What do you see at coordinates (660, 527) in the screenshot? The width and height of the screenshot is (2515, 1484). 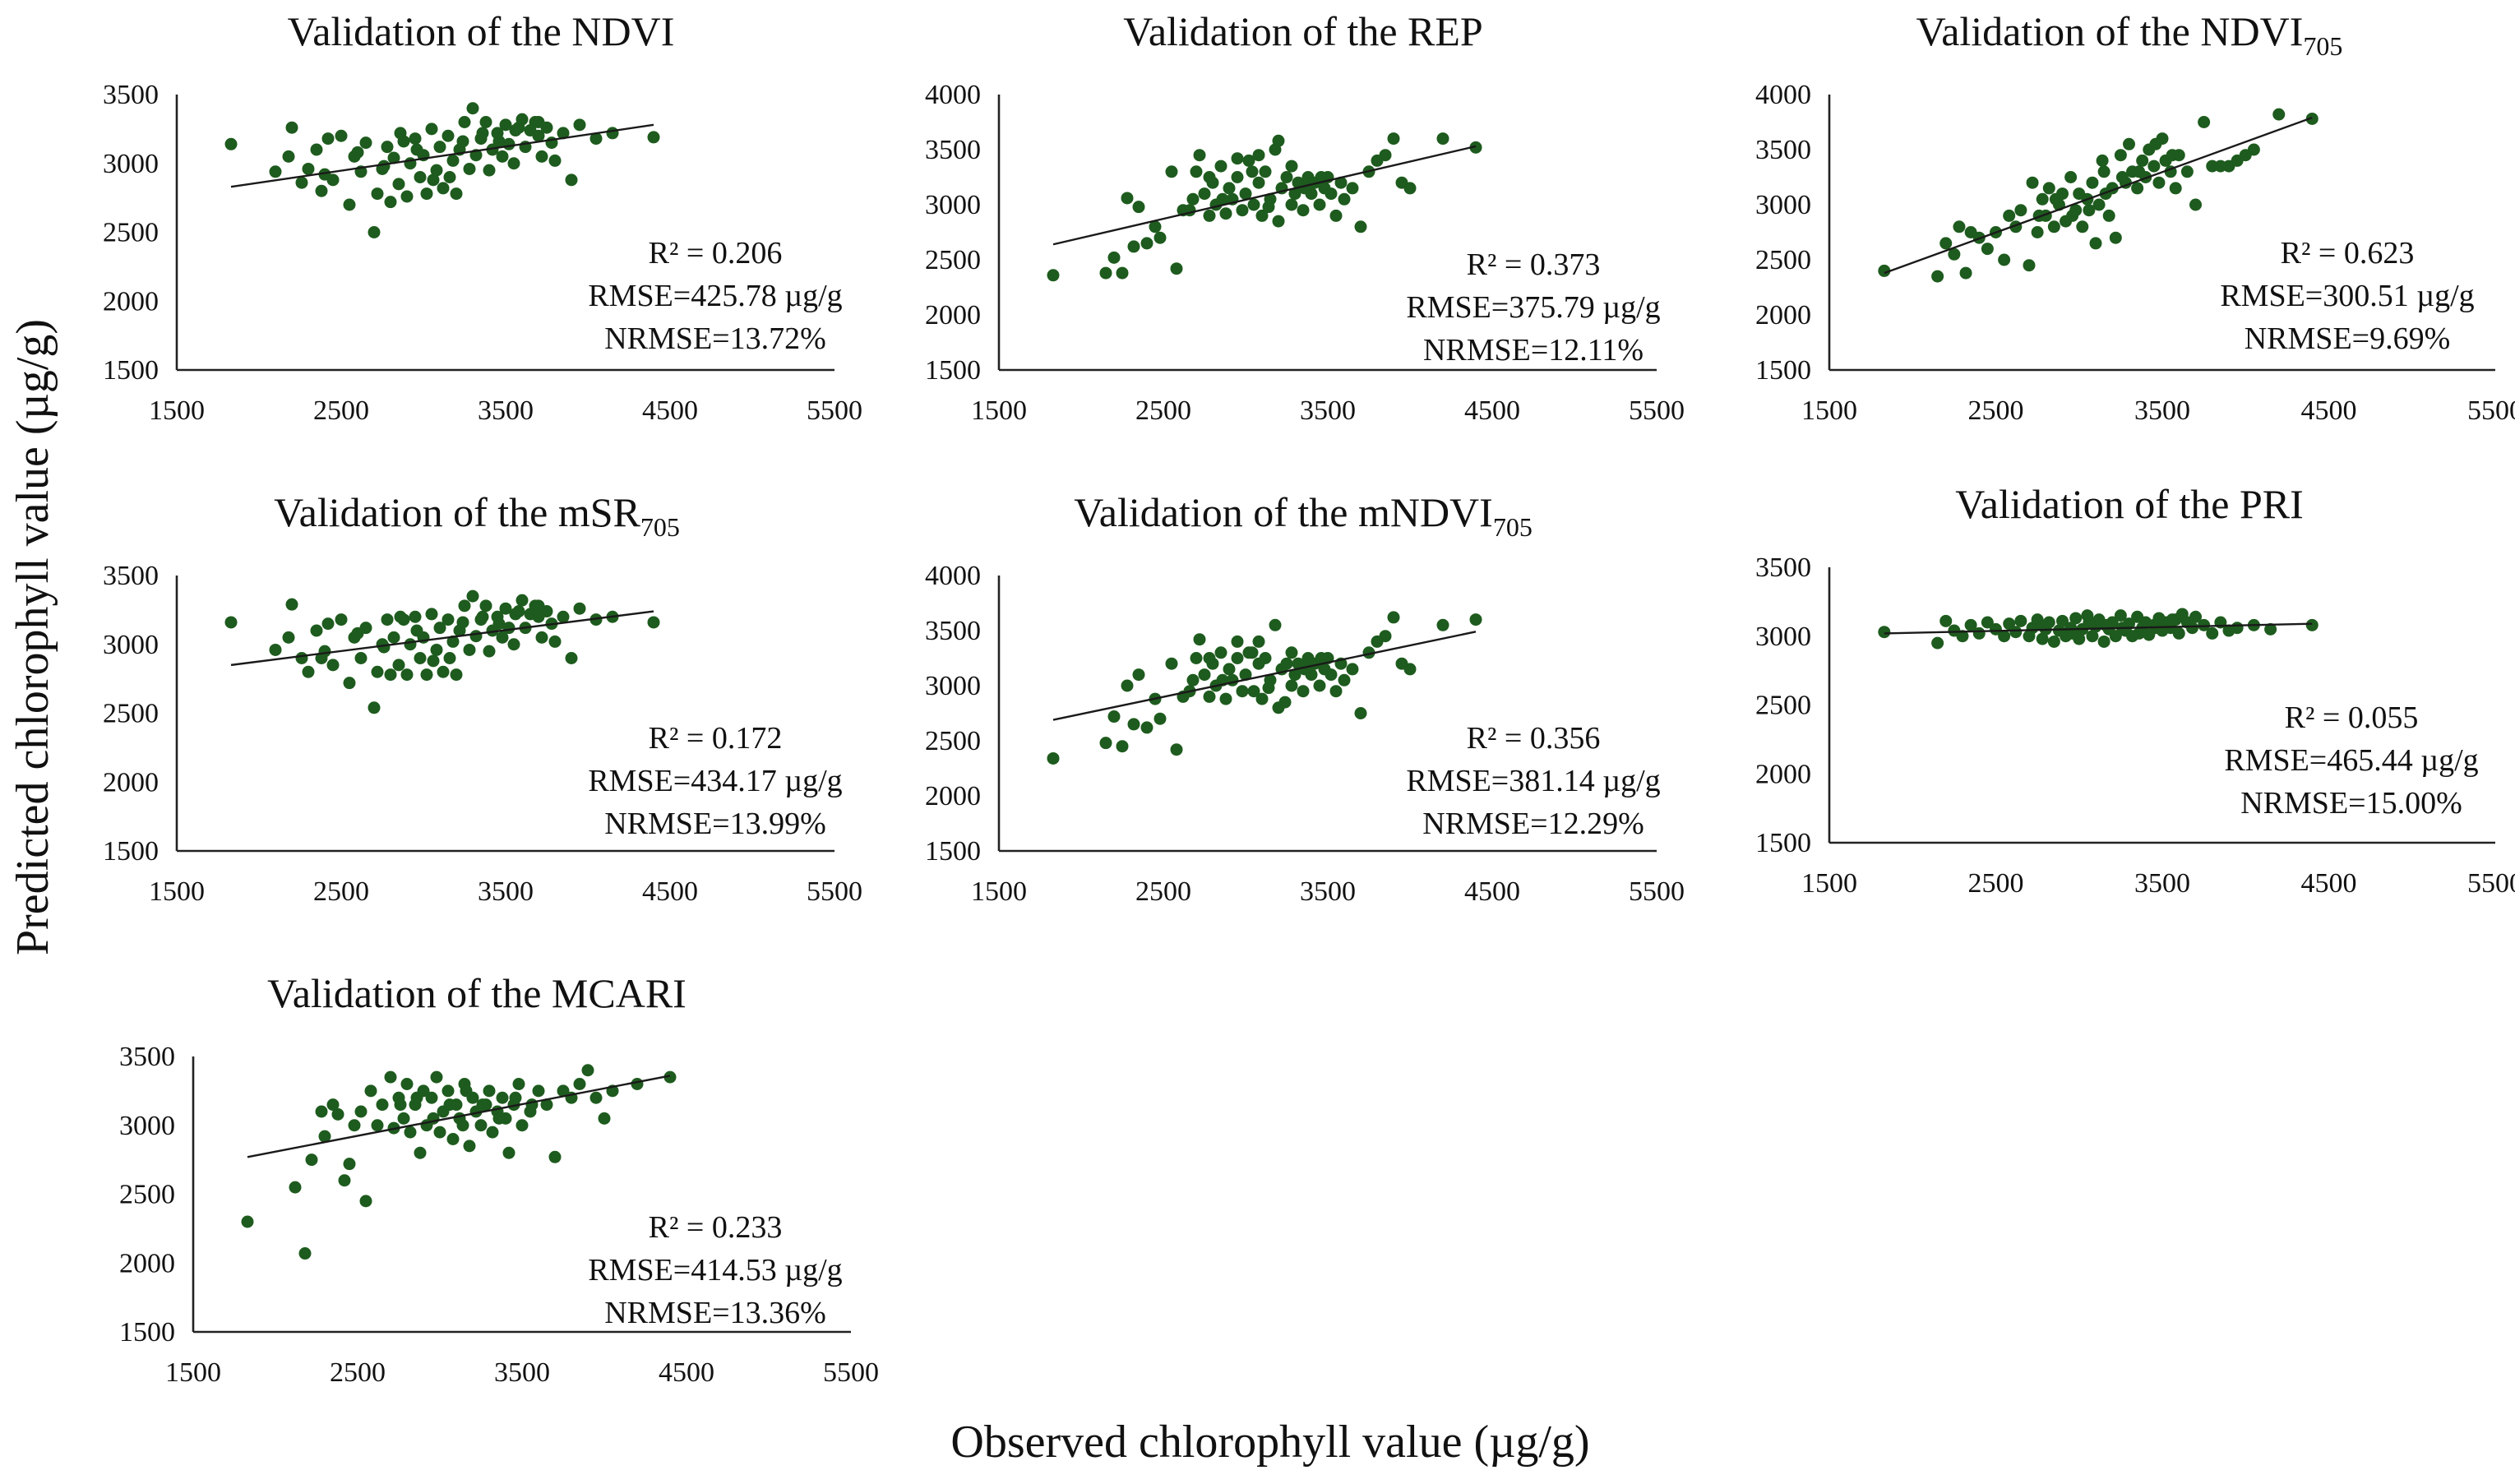 I see `chart-title-subscript: 705` at bounding box center [660, 527].